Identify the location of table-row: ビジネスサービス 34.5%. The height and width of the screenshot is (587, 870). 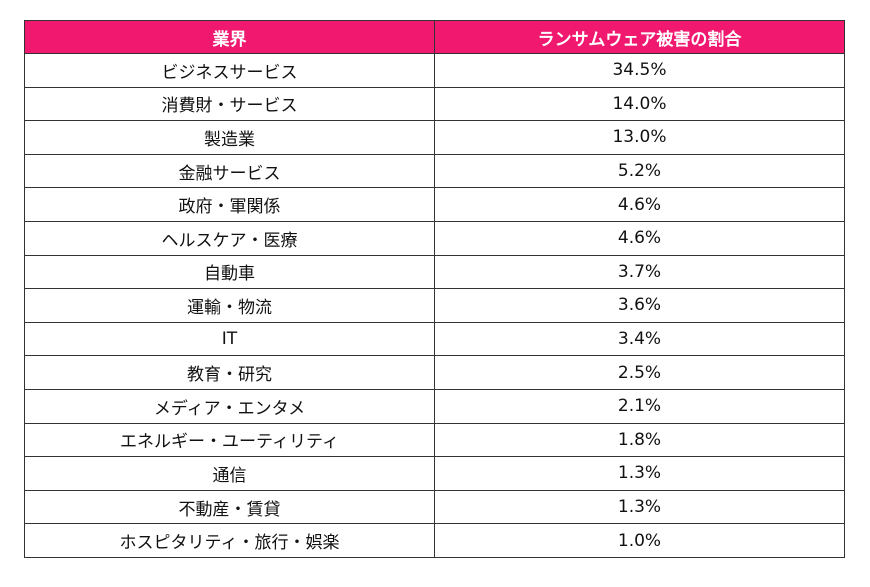
(434, 70).